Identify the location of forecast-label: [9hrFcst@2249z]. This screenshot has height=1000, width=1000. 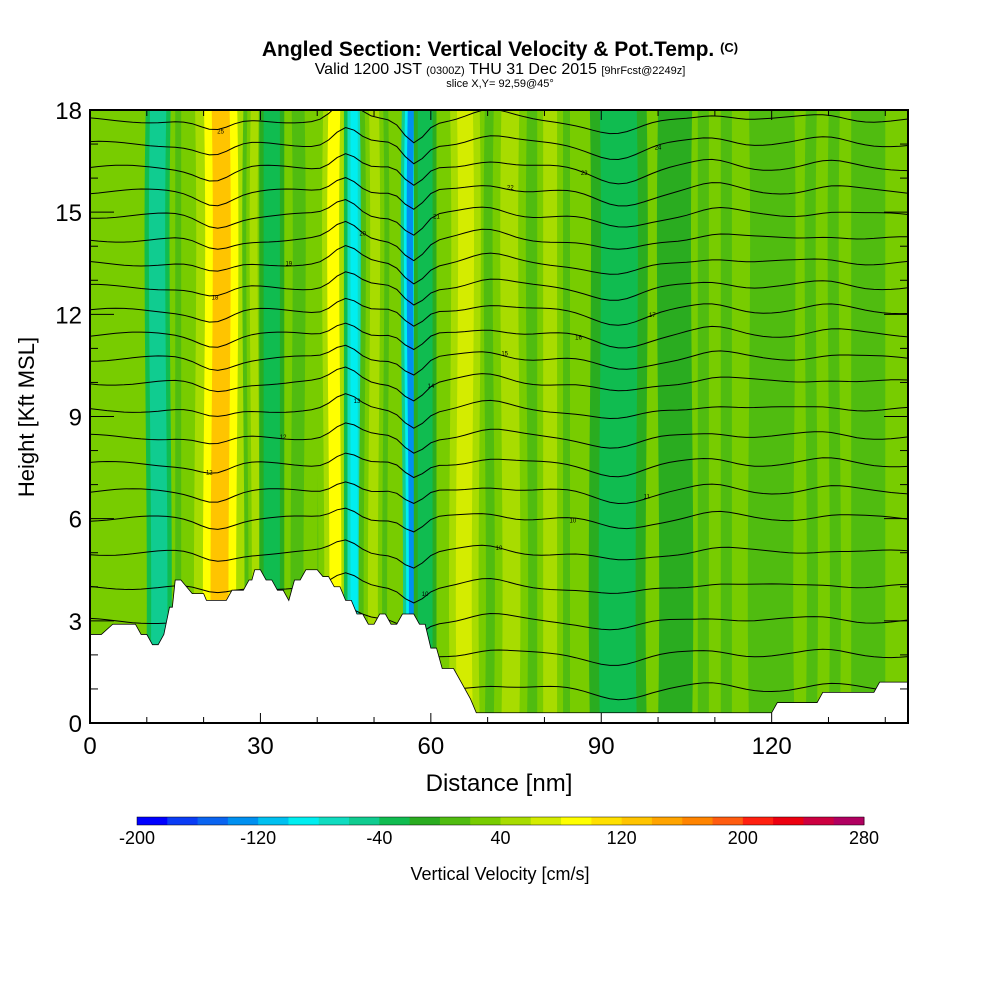
(643, 71).